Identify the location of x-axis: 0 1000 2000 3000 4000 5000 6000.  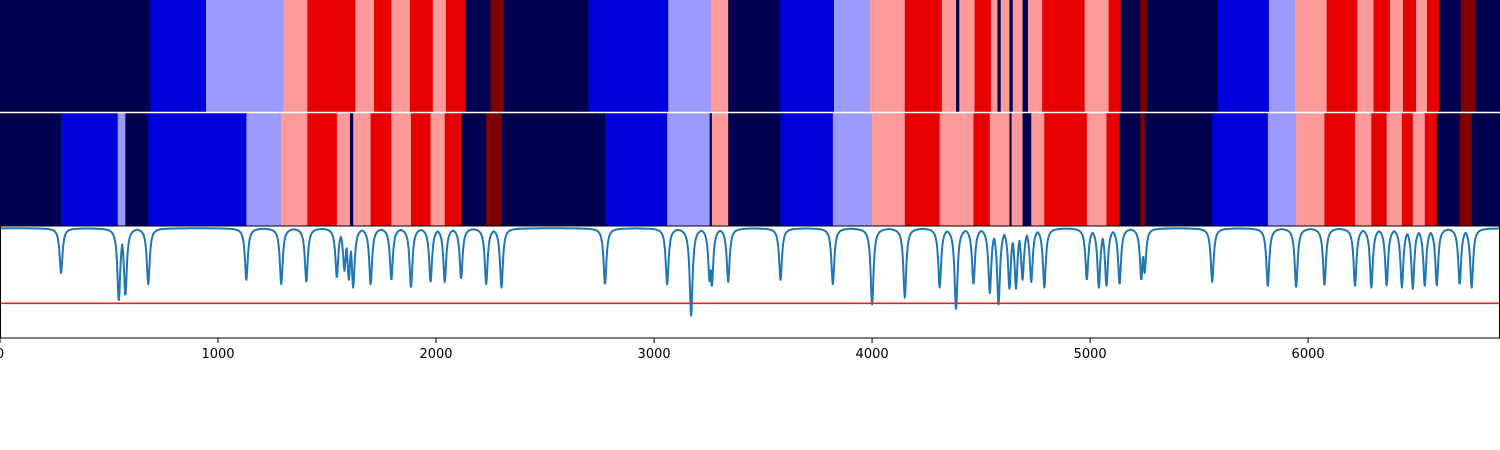
(662, 350).